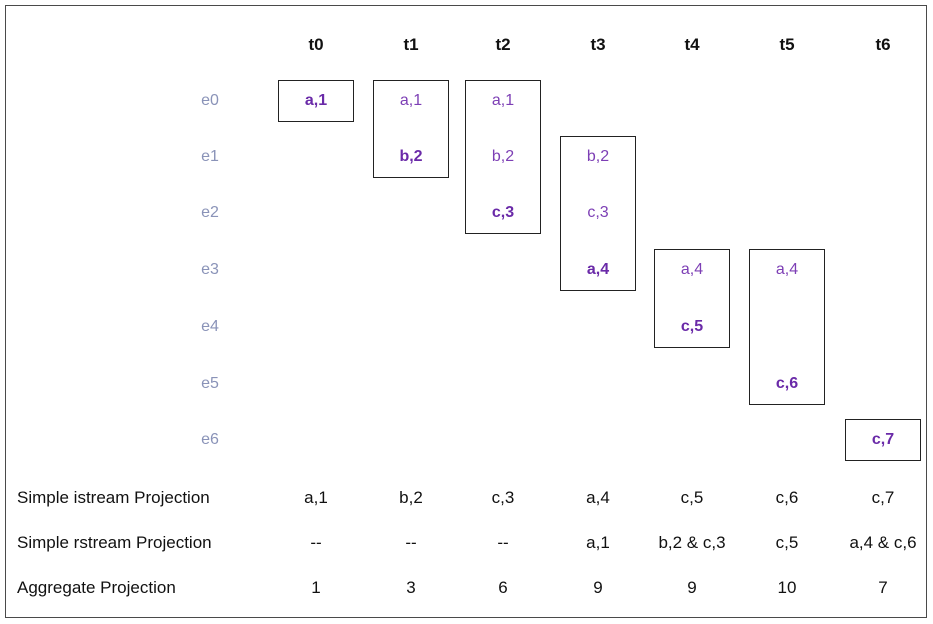 This screenshot has width=933, height=624. I want to click on summary-value-t3: 9, so click(598, 587).